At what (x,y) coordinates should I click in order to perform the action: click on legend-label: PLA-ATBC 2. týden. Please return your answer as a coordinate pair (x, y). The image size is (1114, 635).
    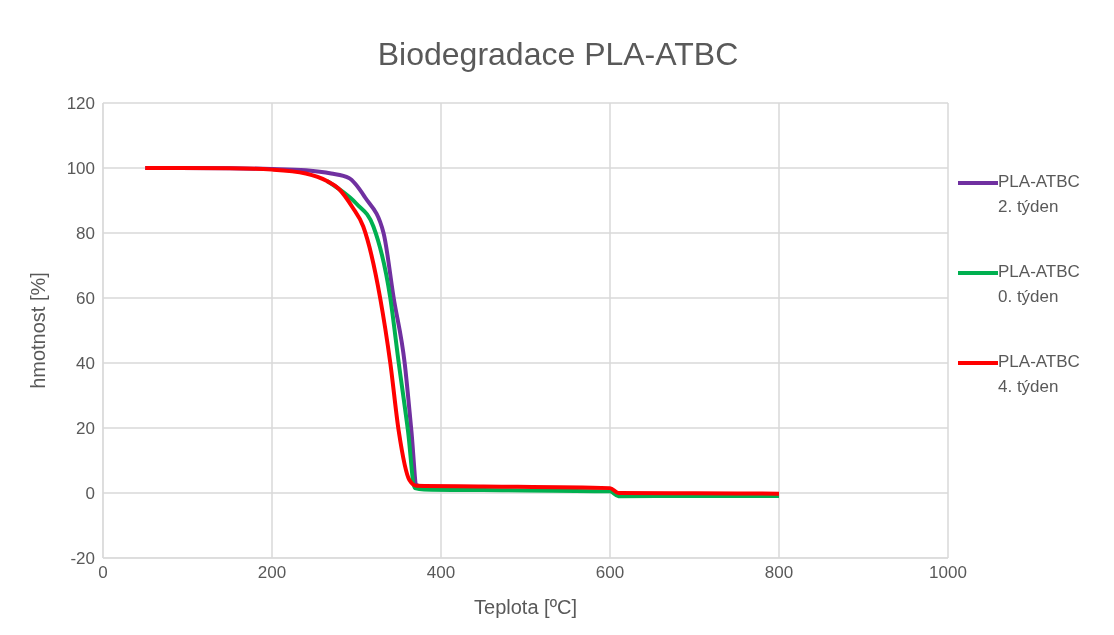
    Looking at the image, I should click on (1039, 194).